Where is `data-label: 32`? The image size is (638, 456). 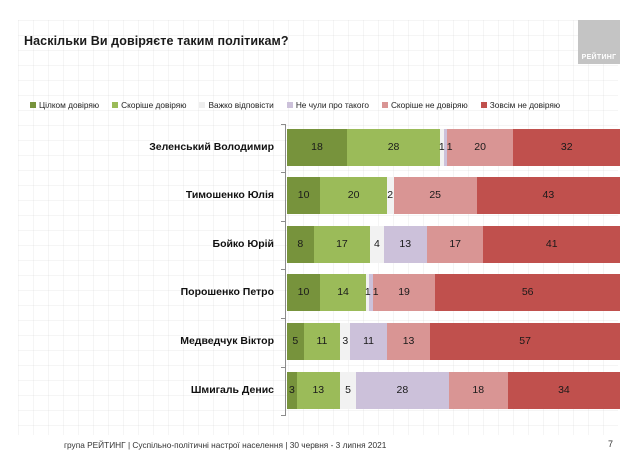
data-label: 32 is located at coordinates (566, 147).